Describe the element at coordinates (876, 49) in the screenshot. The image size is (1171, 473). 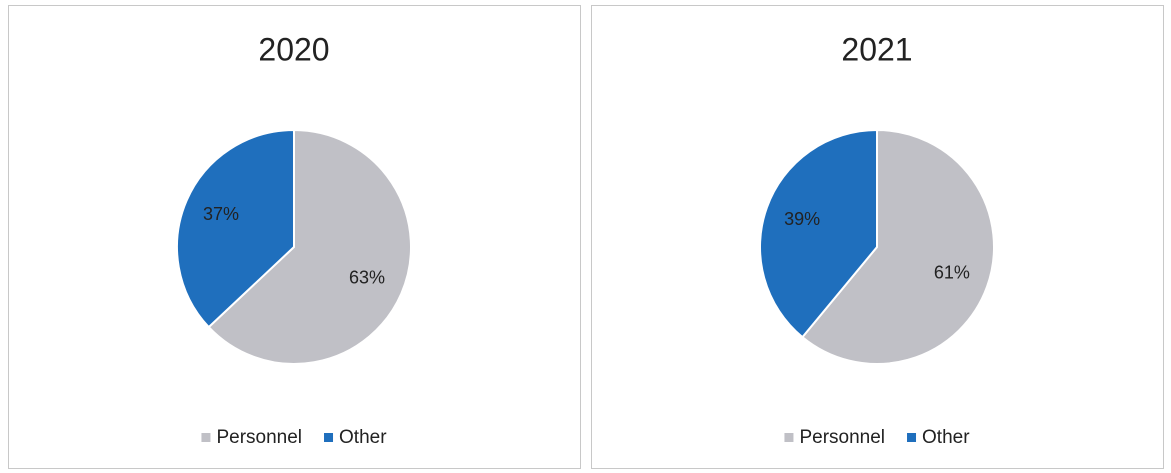
I see `chart-title: 2021` at that location.